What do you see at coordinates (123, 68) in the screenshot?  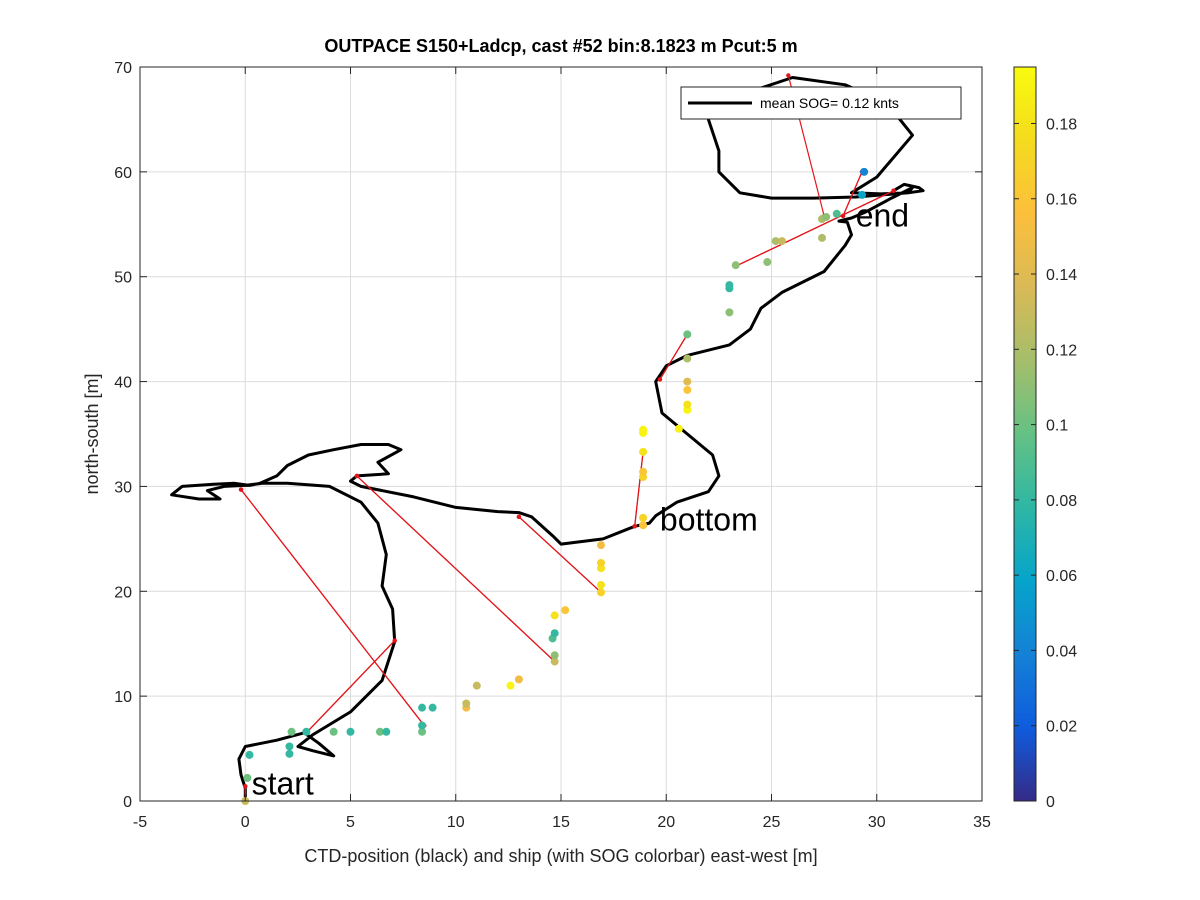 I see `y-tick-label: 70` at bounding box center [123, 68].